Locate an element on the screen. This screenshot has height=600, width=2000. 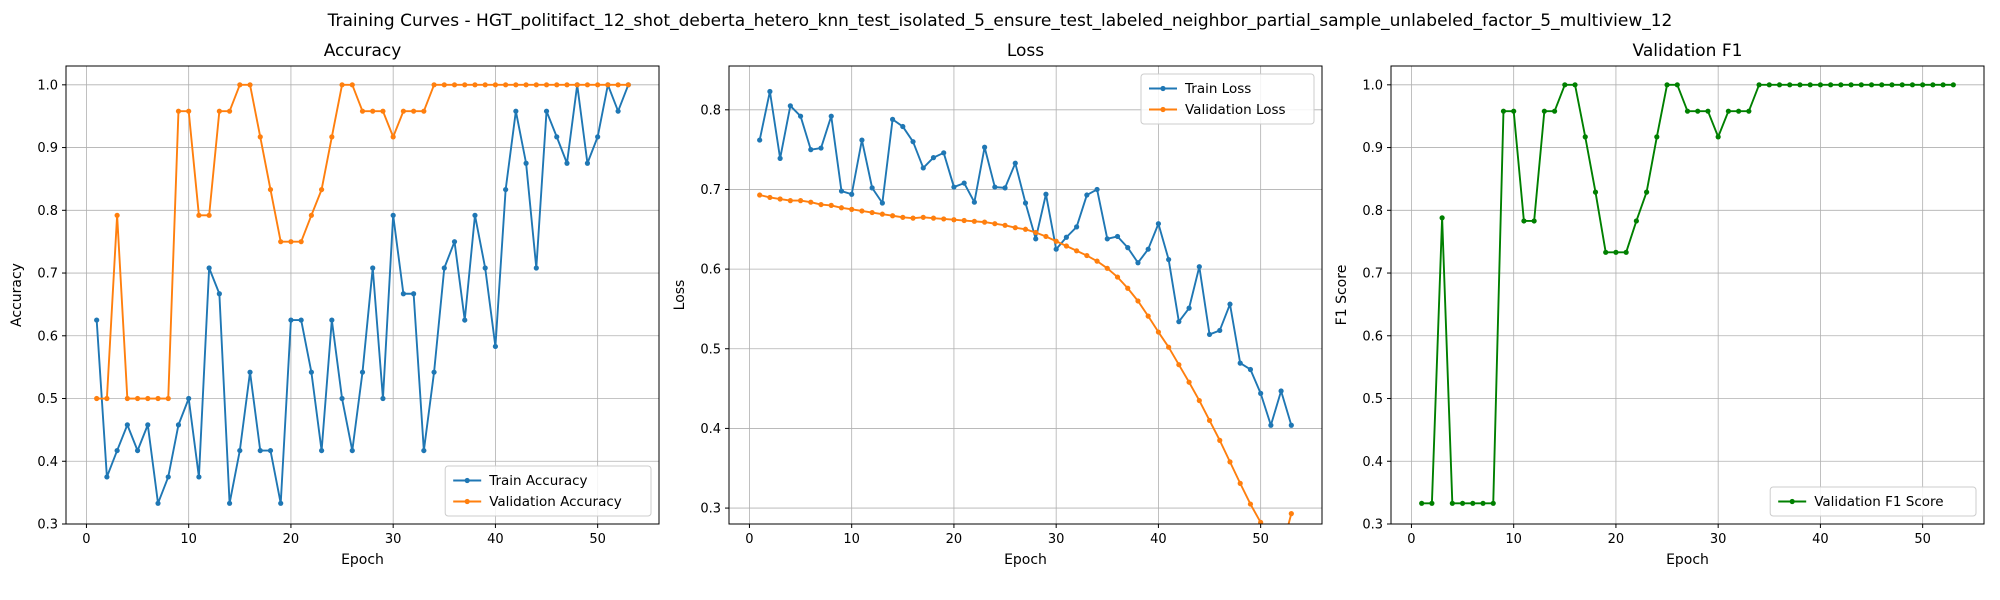
legend-label-train-accuracy: Train Accuracy is located at coordinates (537, 481).